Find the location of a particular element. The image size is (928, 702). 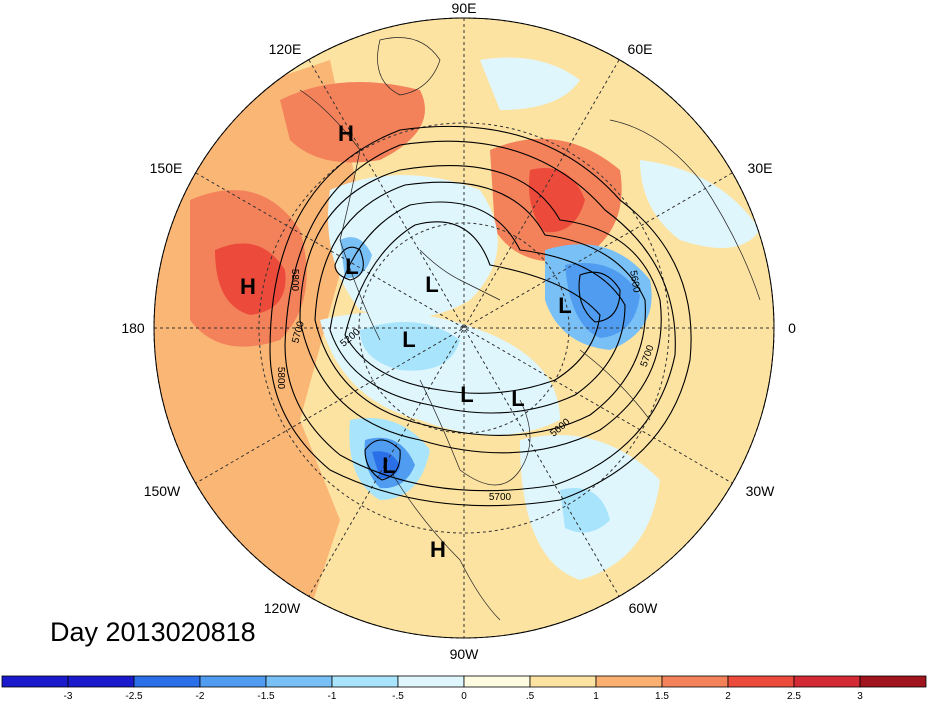

colorbar-tick-label: 0 is located at coordinates (464, 696).